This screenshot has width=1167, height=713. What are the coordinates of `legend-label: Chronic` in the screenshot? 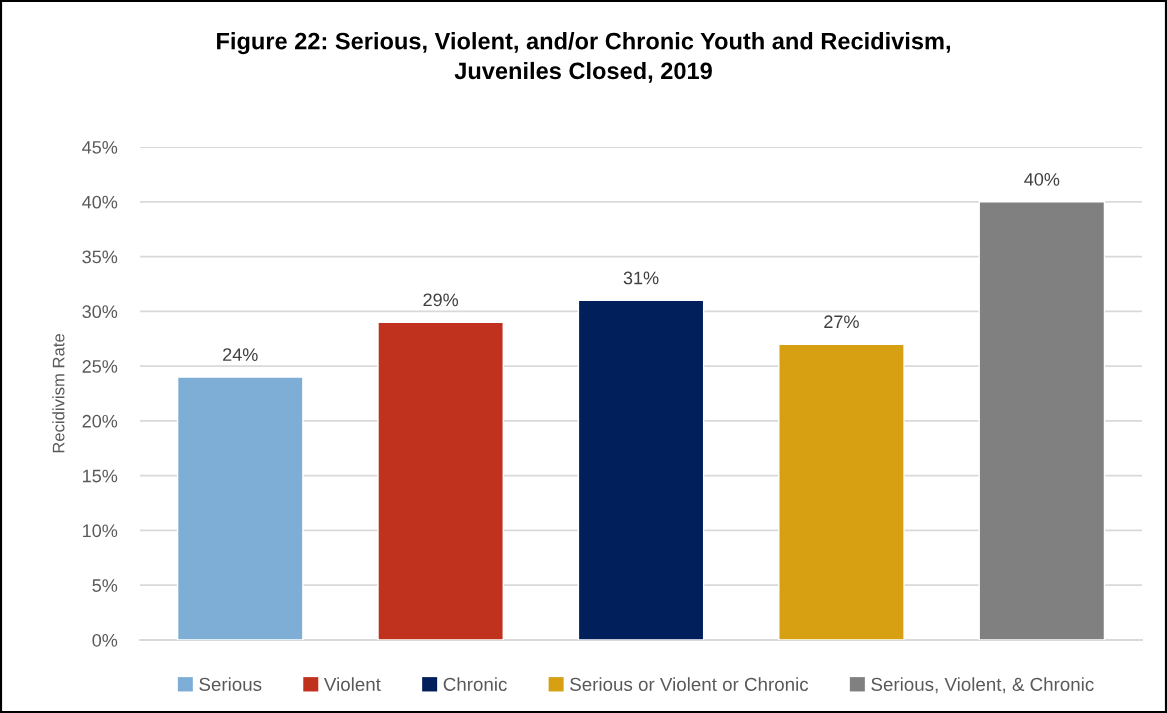 It's located at (475, 684).